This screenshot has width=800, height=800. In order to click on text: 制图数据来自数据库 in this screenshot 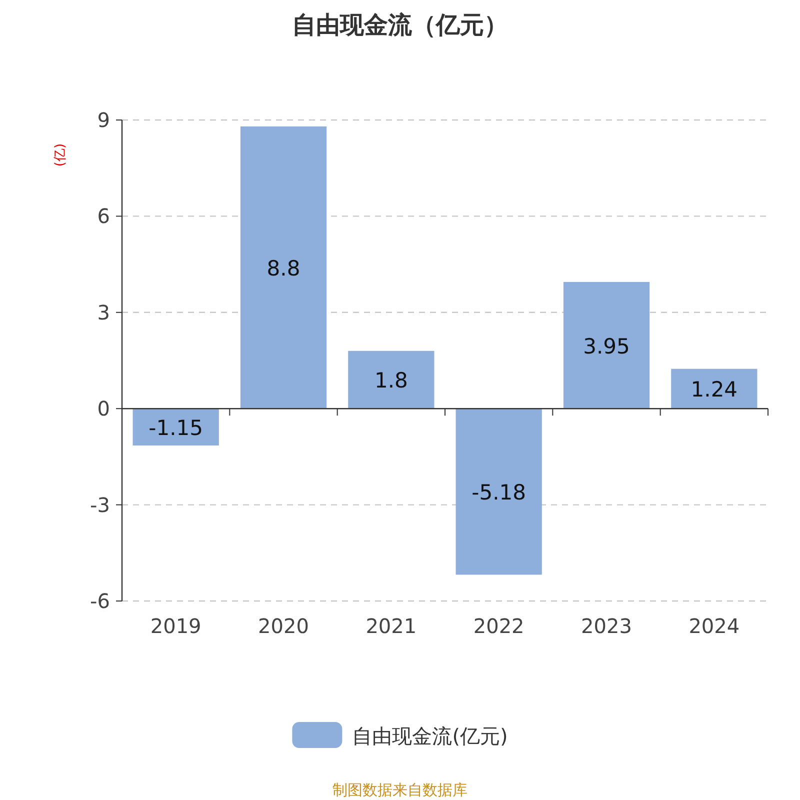, I will do `click(400, 790)`.